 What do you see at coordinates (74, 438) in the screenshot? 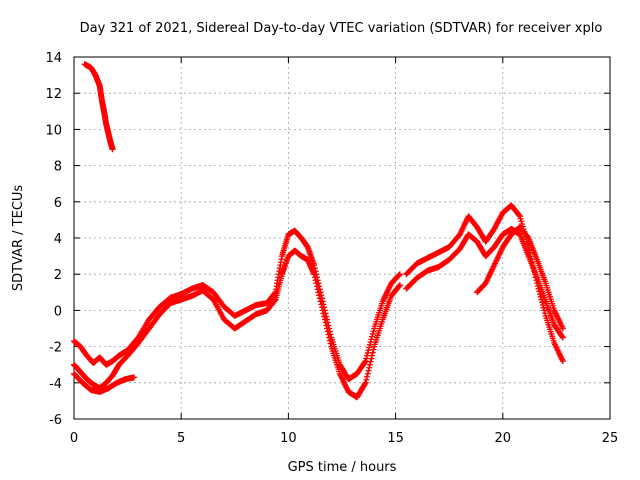
I see `x-tick-label: 0` at bounding box center [74, 438].